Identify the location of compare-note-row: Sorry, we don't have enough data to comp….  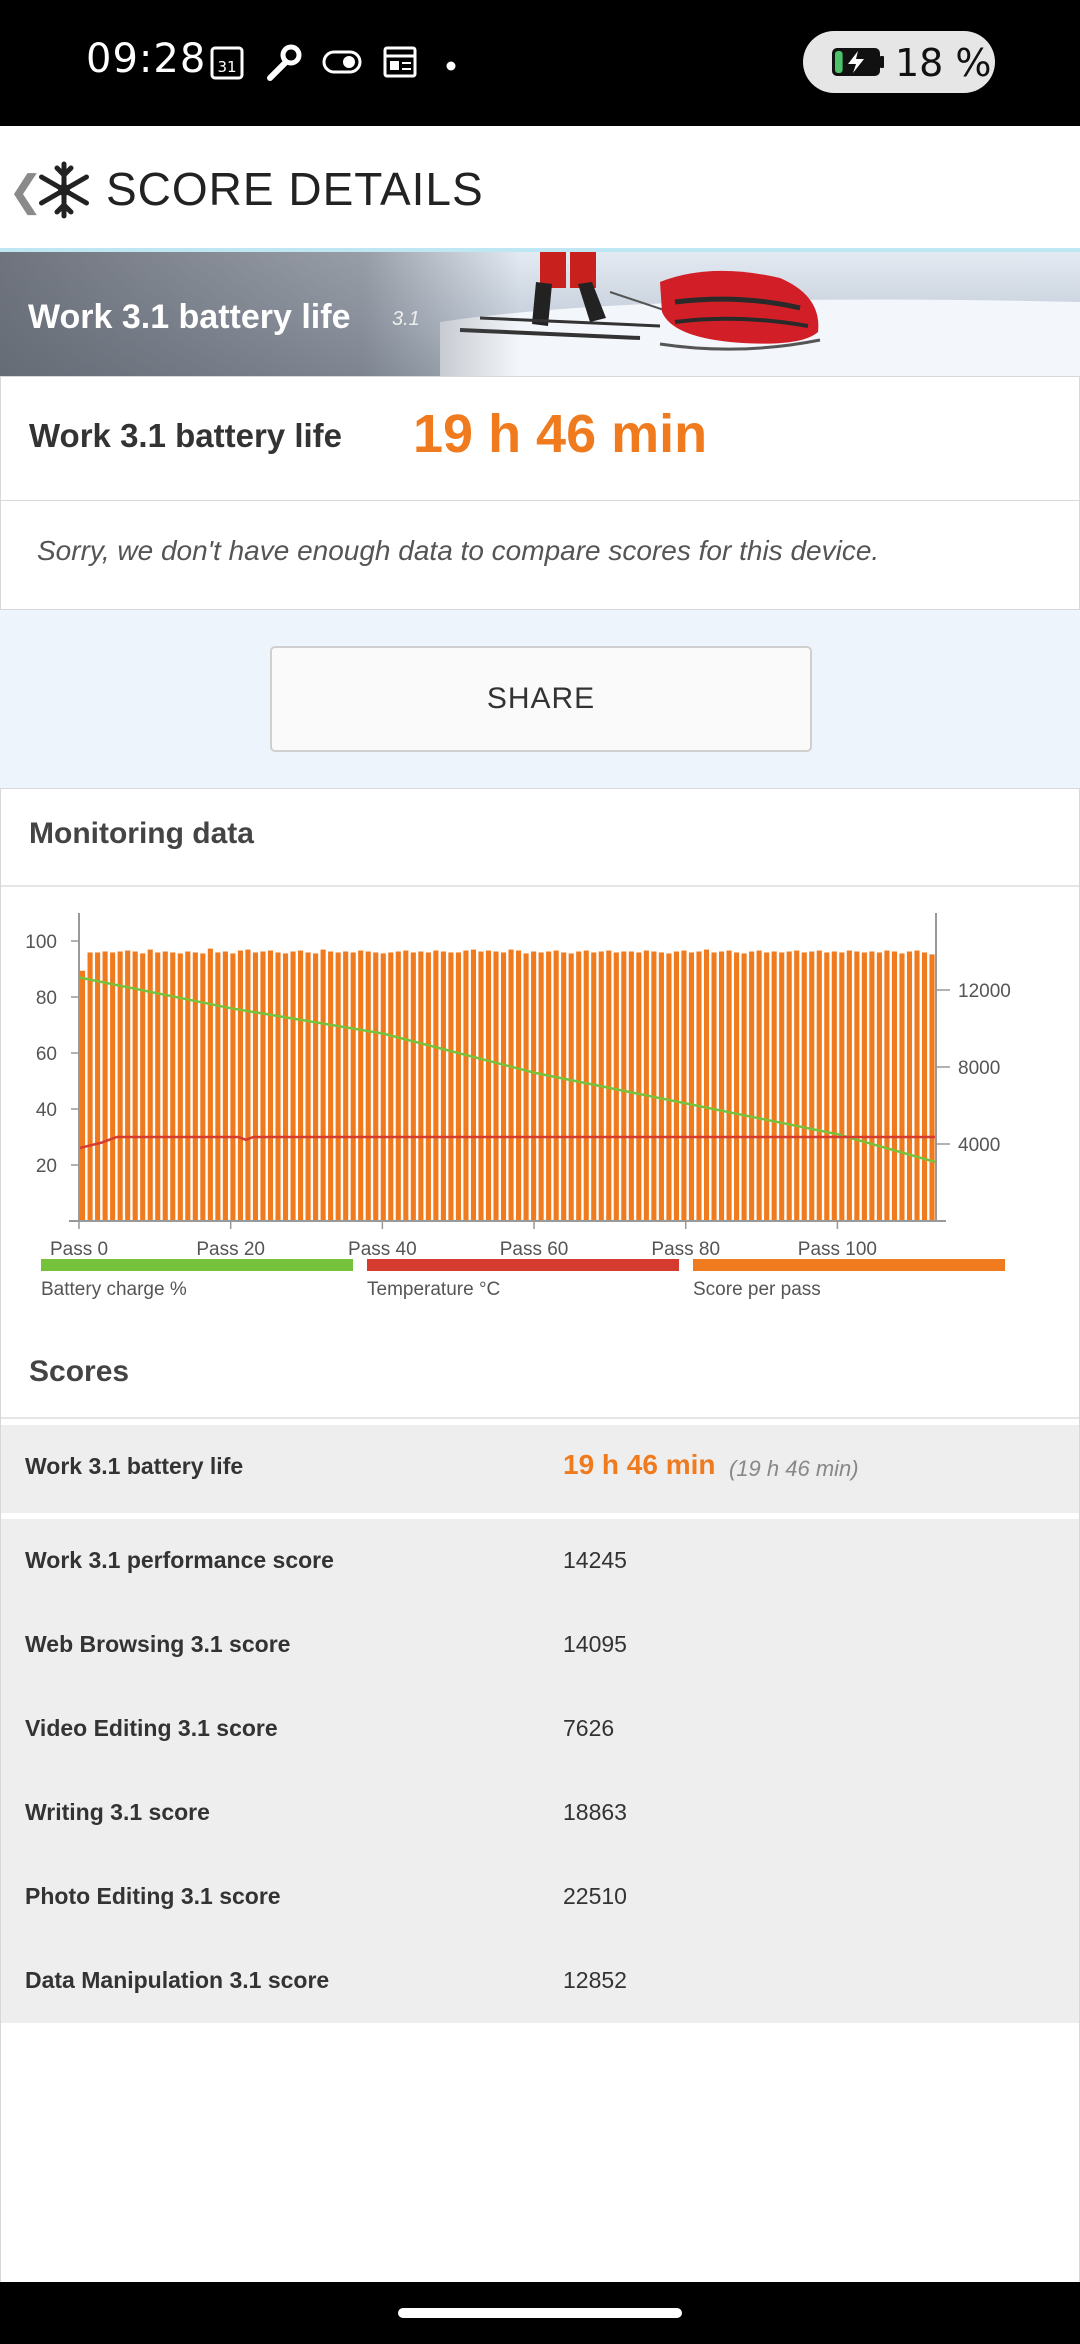
(540, 555).